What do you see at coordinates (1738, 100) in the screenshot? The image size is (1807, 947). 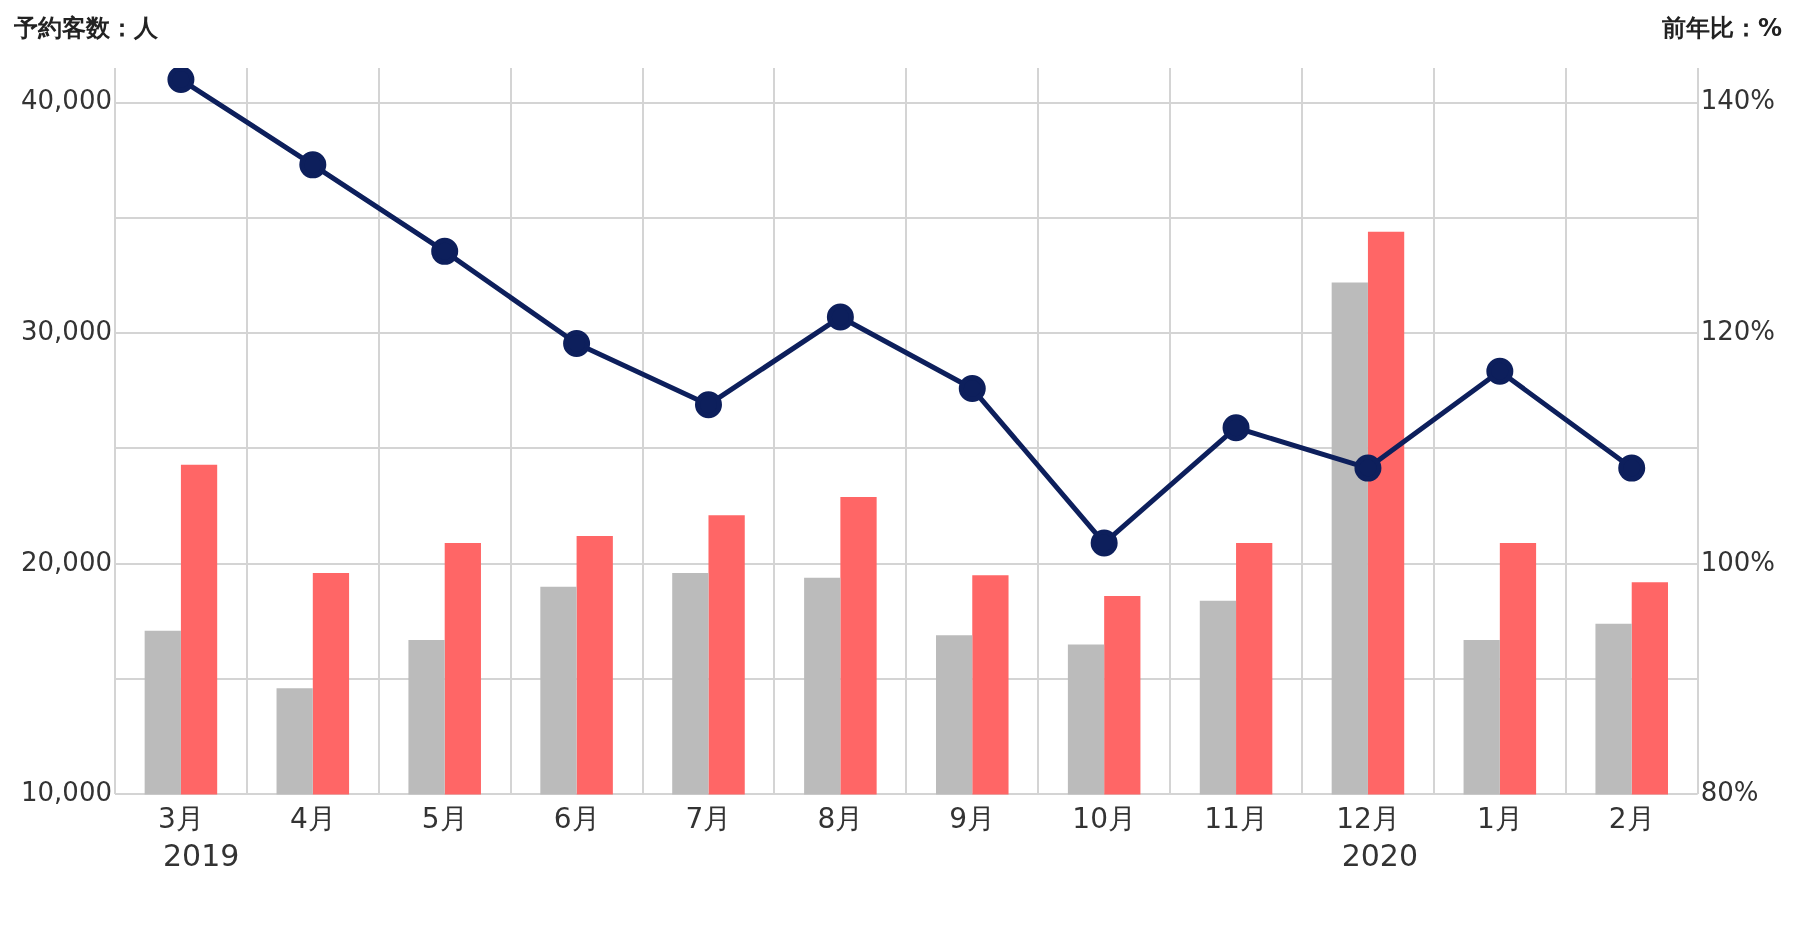 I see `y2-tick-label: 140%` at bounding box center [1738, 100].